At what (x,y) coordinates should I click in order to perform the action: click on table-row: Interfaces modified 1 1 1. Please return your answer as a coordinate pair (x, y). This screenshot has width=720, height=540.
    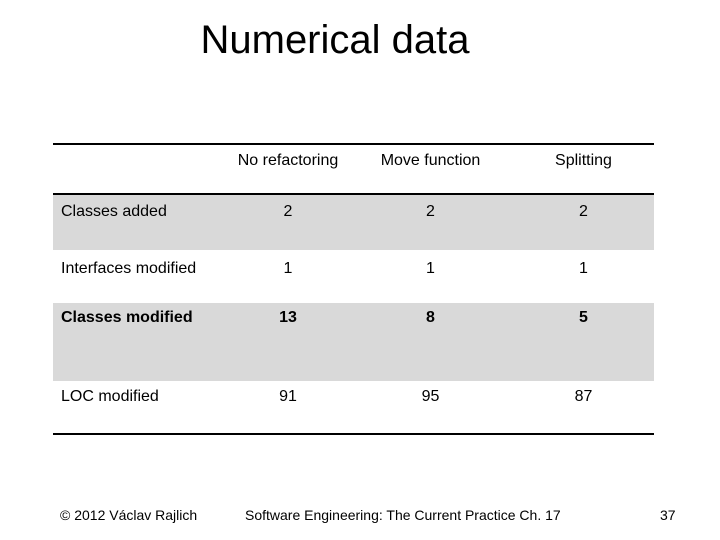
    Looking at the image, I should click on (353, 276).